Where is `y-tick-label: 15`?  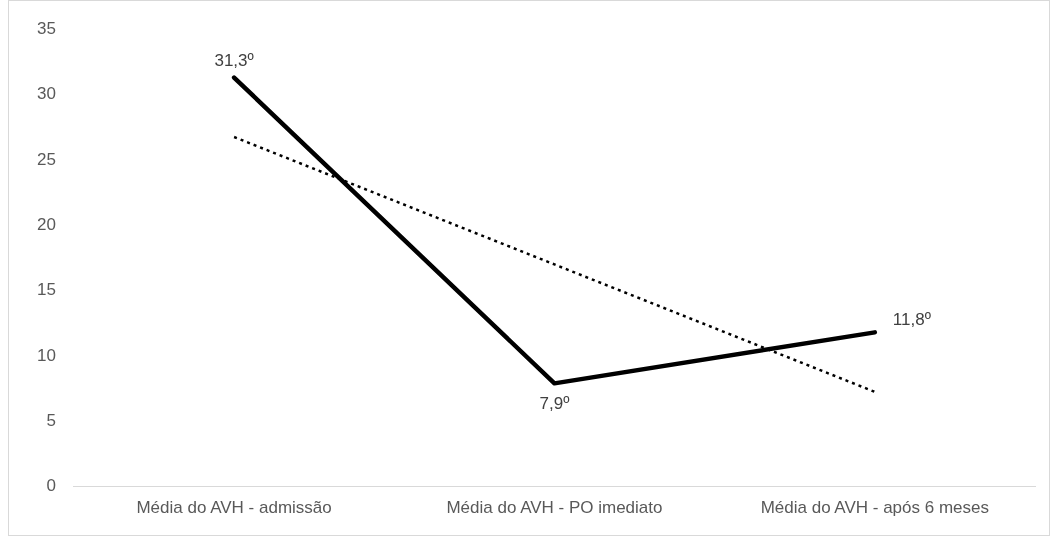
y-tick-label: 15 is located at coordinates (46, 290).